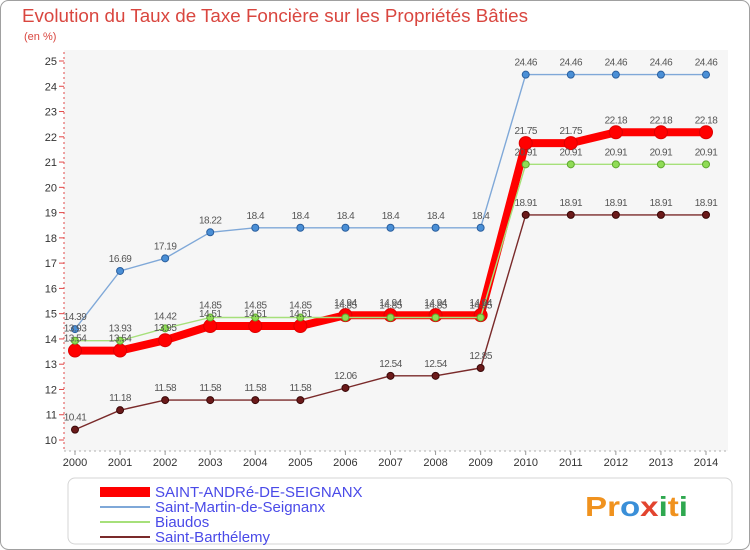  I want to click on y-tick-label: 16, so click(51, 289).